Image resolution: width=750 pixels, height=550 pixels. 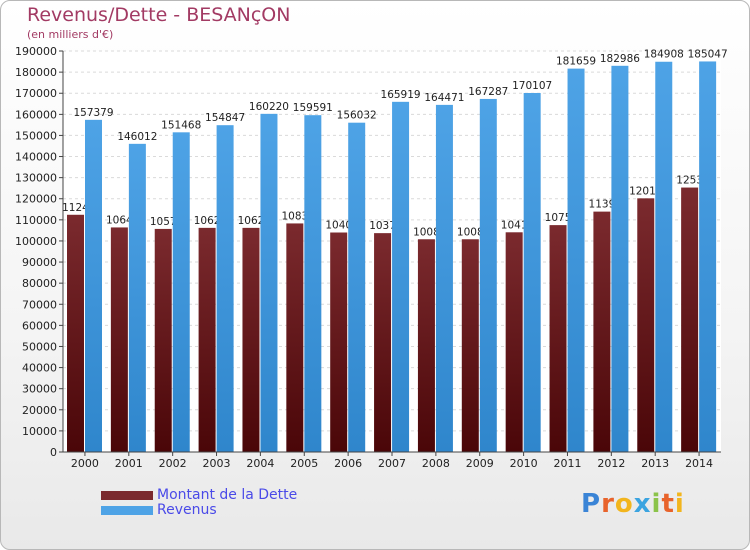 I want to click on debt-data-label: 1040, so click(x=338, y=226).